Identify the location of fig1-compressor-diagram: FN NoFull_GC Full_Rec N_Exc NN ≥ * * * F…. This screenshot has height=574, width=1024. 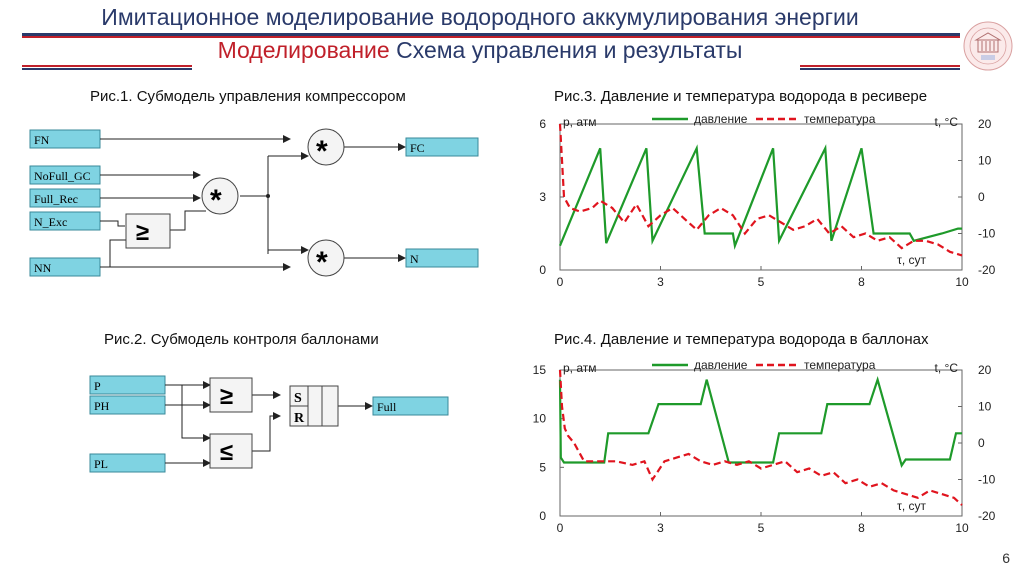
(254, 203).